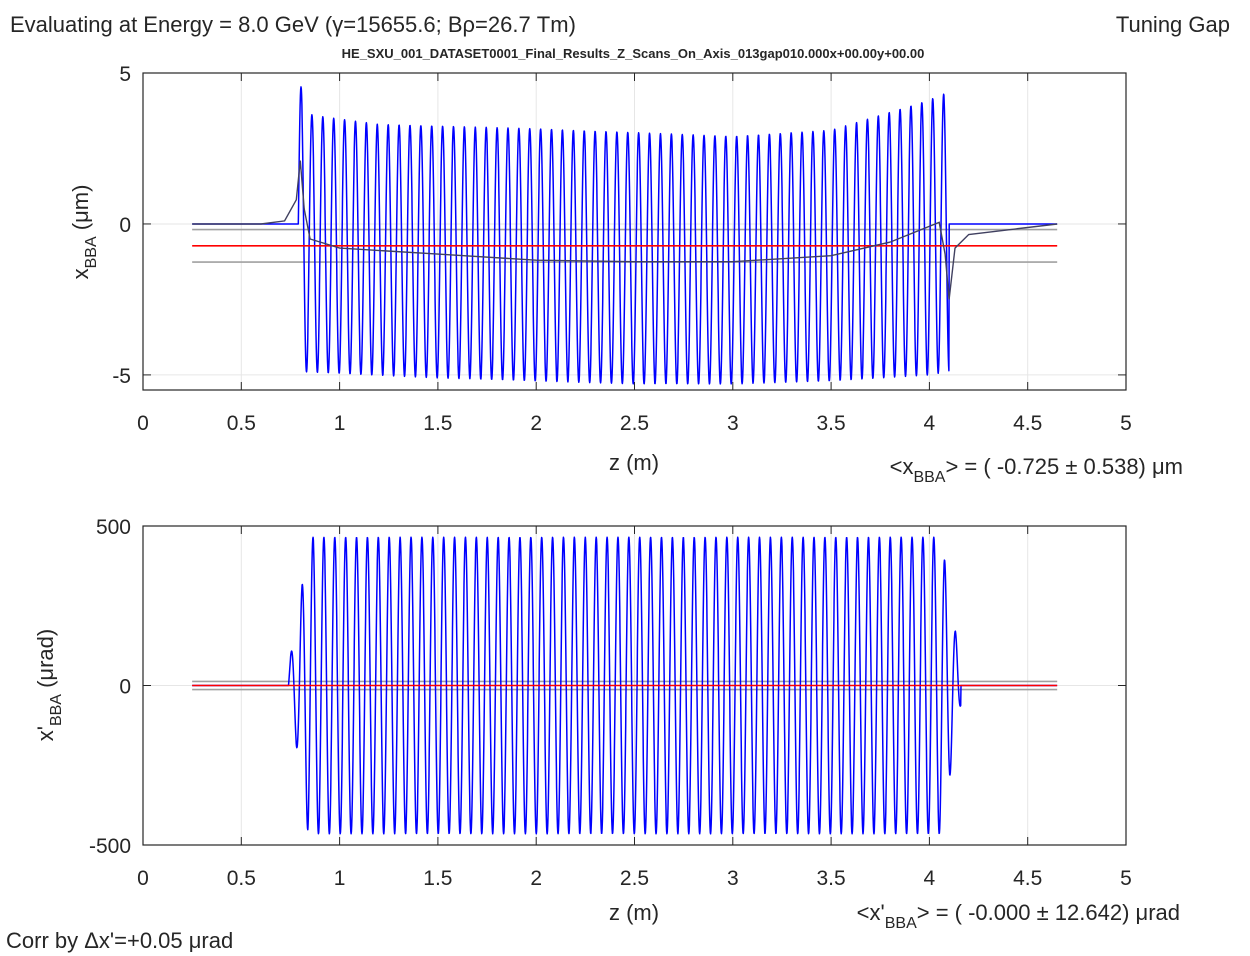 This screenshot has width=1250, height=956. I want to click on y-axis-label: xBBA (μm), so click(84, 232).